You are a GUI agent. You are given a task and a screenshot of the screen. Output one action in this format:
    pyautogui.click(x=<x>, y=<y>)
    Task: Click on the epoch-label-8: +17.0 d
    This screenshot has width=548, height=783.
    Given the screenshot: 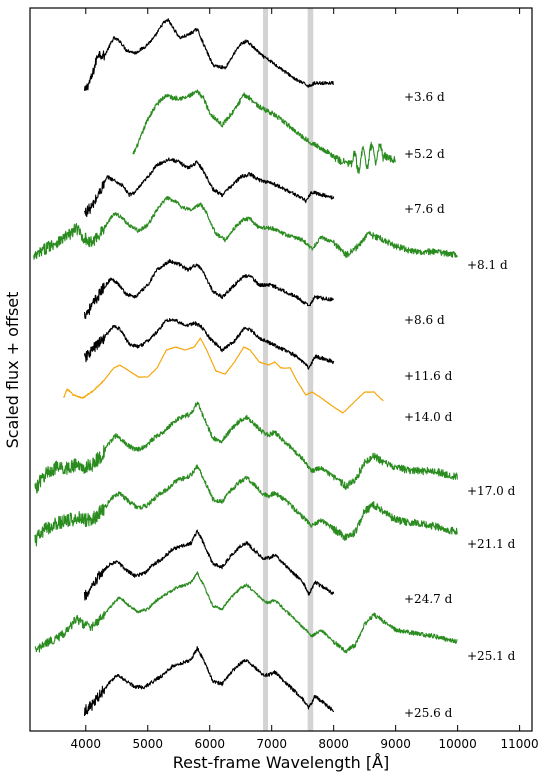 What is the action you would take?
    pyautogui.click(x=491, y=491)
    